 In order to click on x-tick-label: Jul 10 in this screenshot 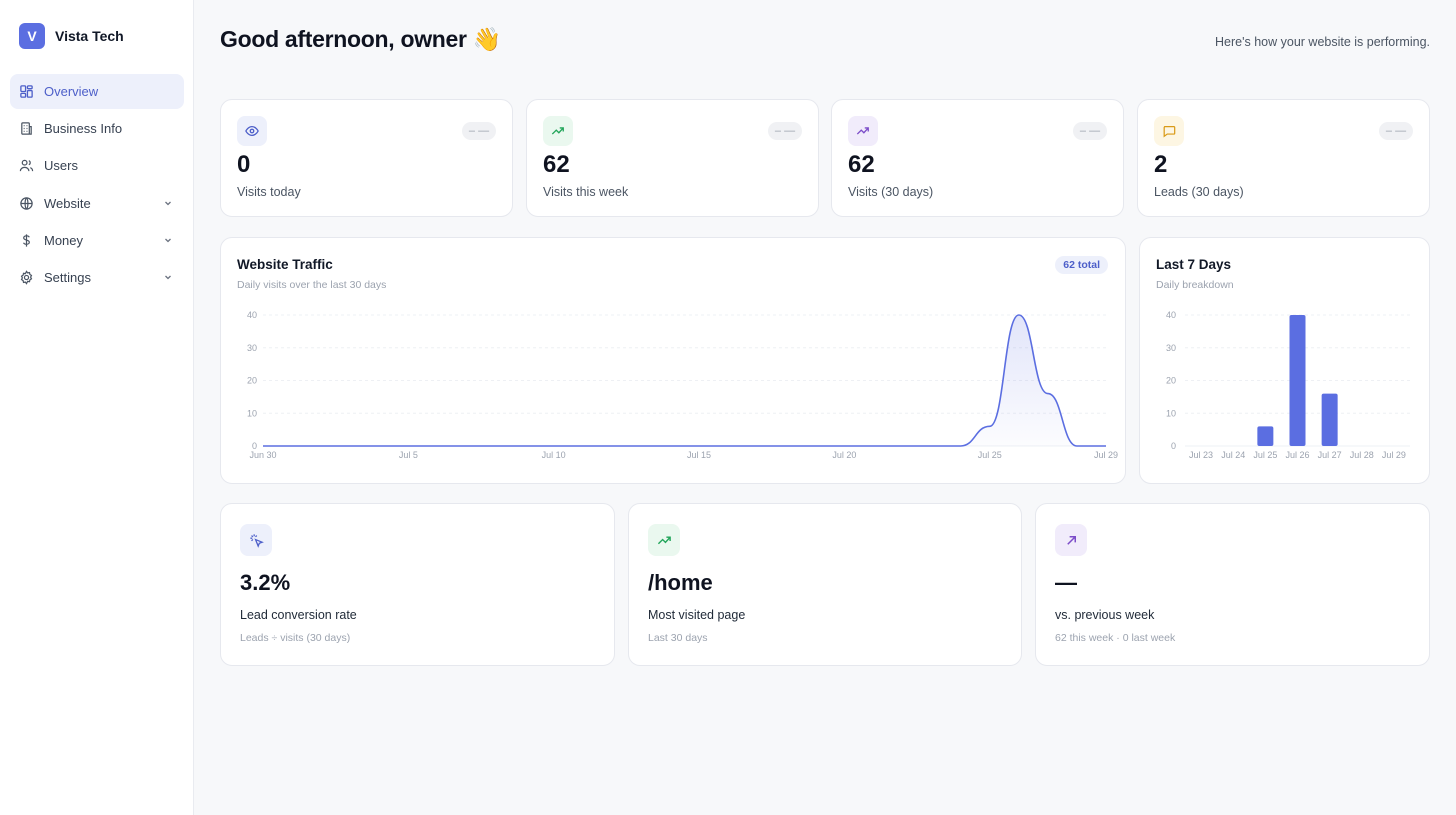, I will do `click(554, 455)`.